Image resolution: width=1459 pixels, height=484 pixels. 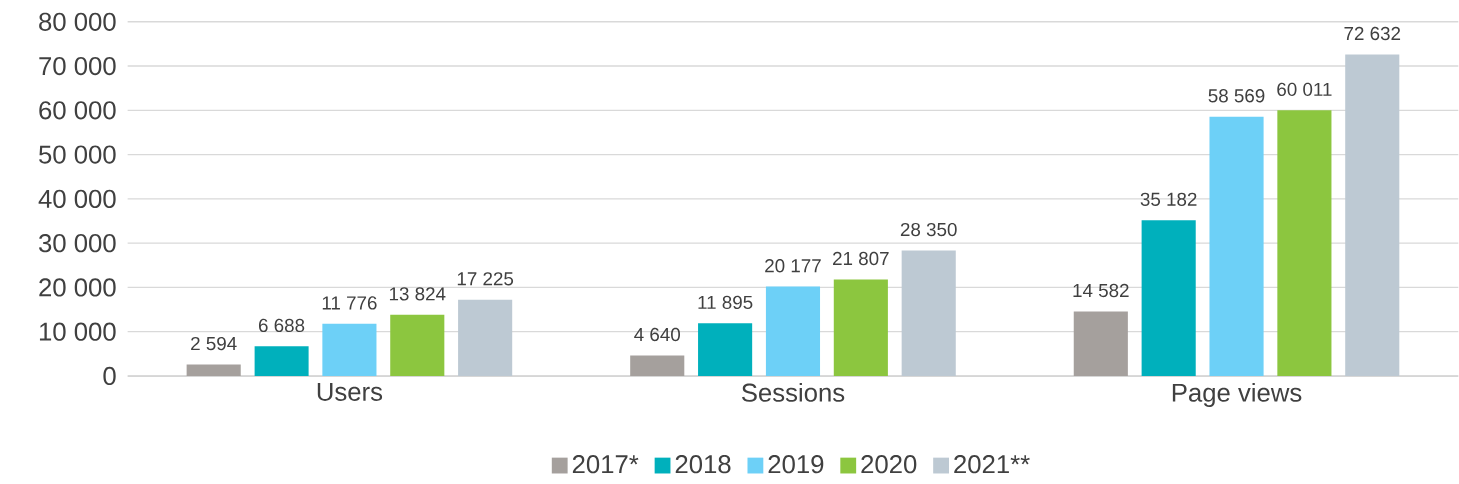 What do you see at coordinates (349, 303) in the screenshot?
I see `data-label: 11 776` at bounding box center [349, 303].